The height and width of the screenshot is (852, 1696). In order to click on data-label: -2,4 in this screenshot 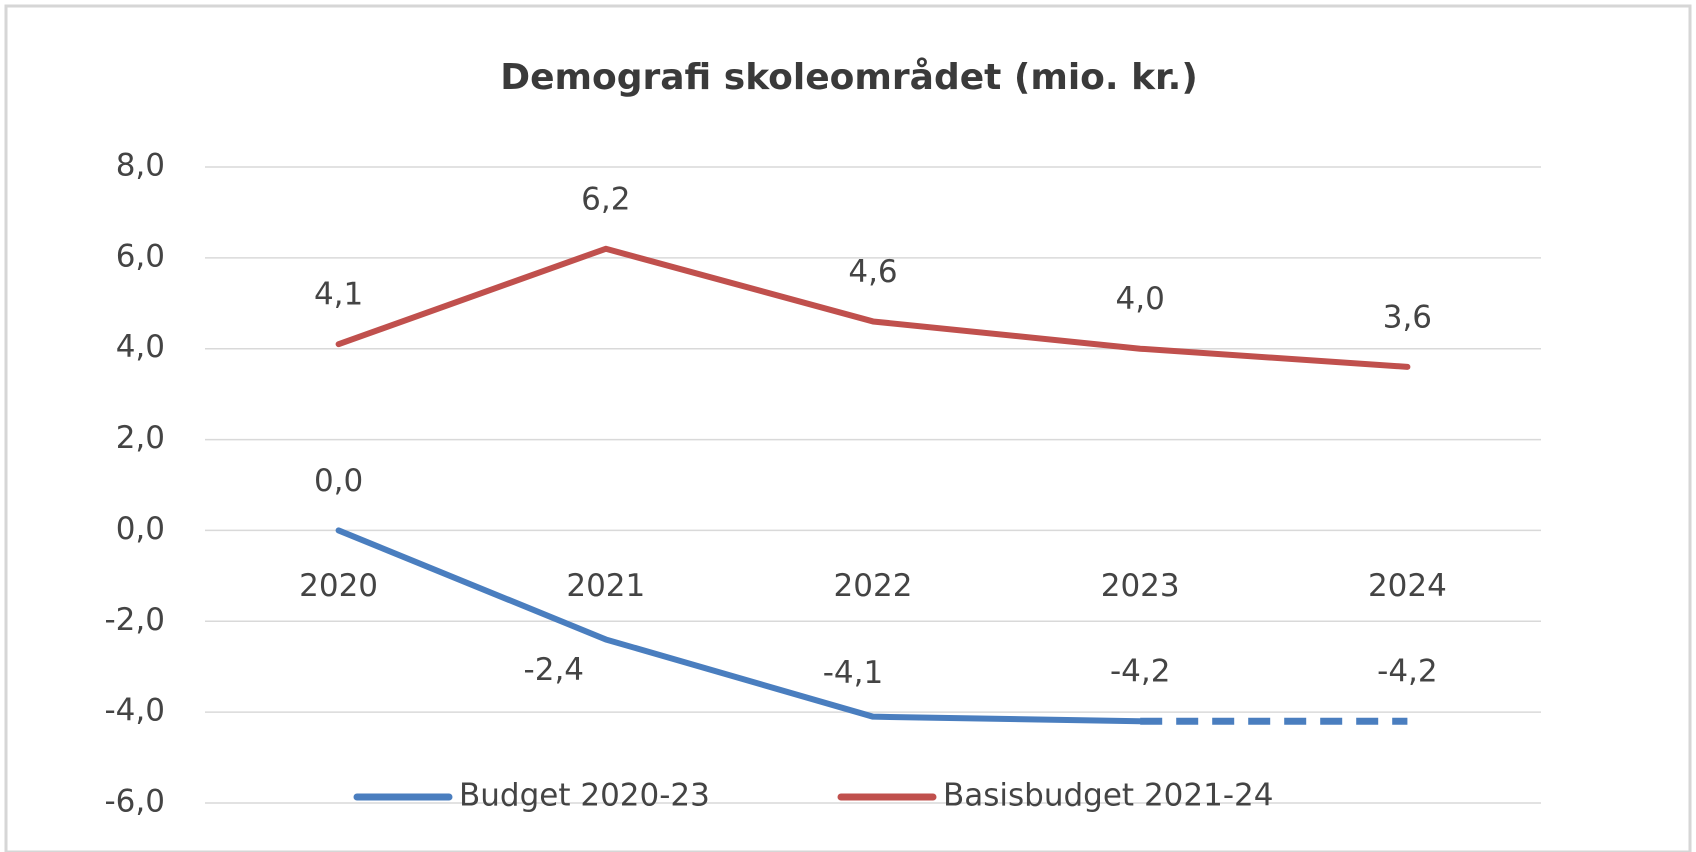, I will do `click(554, 670)`.